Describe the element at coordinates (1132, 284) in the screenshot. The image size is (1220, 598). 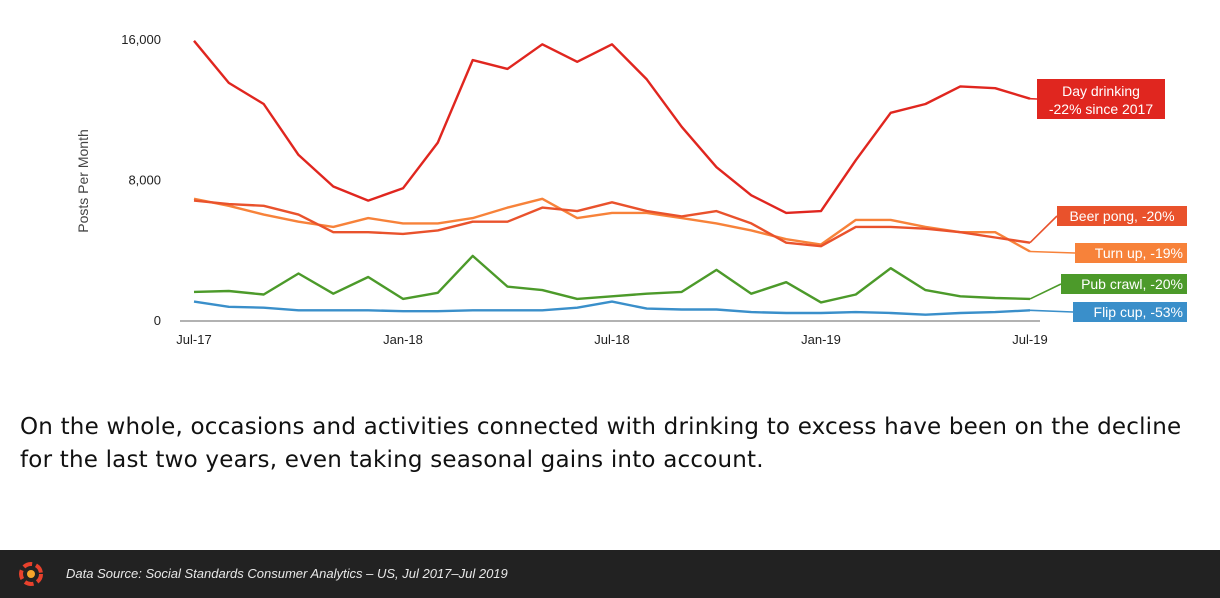
I see `series-label: Pub crawl, -20%` at that location.